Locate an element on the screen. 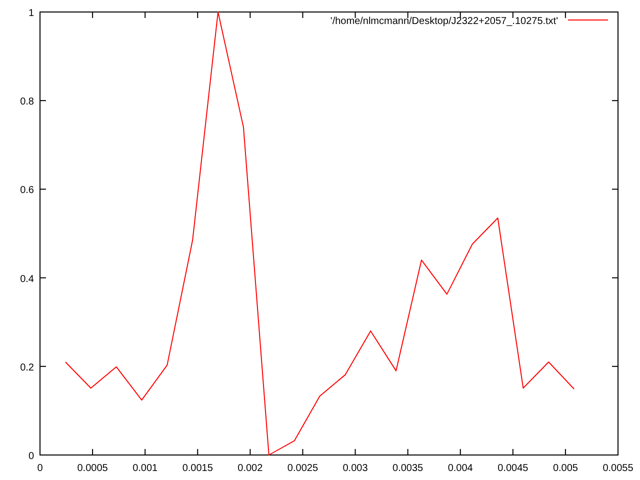  y-tick-label: 1 is located at coordinates (31, 13).